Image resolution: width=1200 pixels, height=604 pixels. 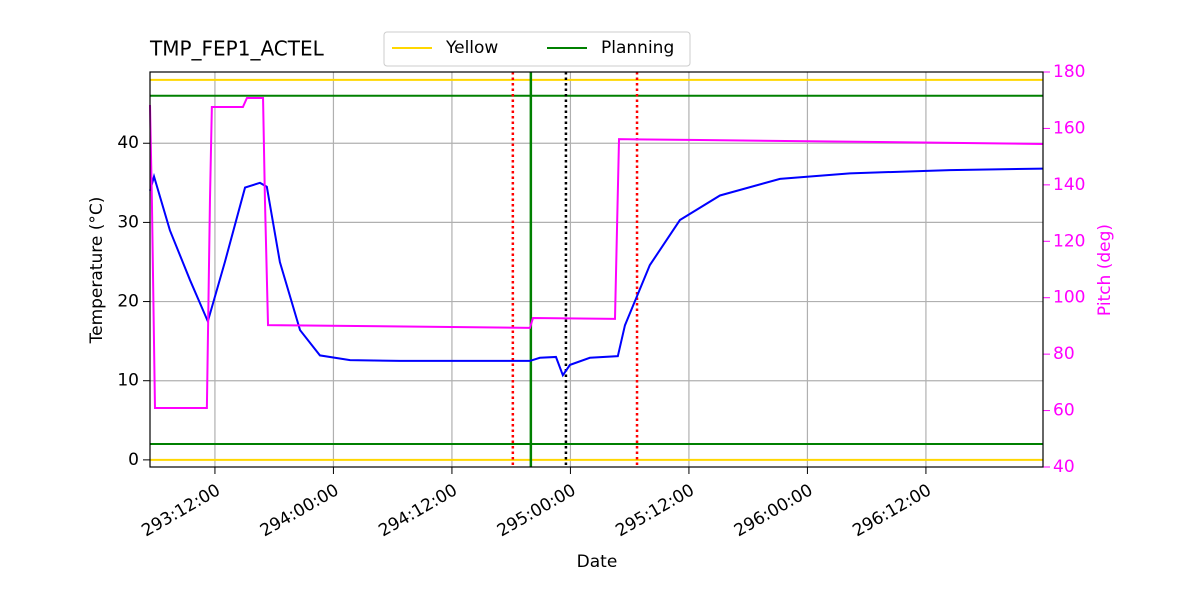 I want to click on y2-tick-label: 40, so click(x=1064, y=467).